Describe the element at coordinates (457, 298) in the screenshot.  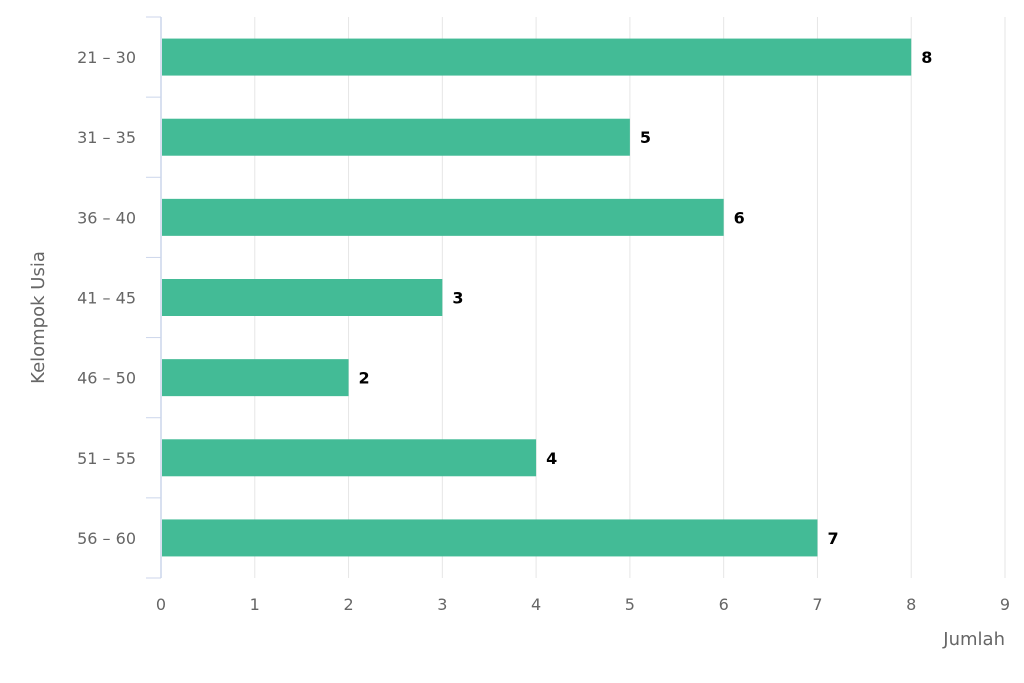
I see `data-label: 3` at that location.